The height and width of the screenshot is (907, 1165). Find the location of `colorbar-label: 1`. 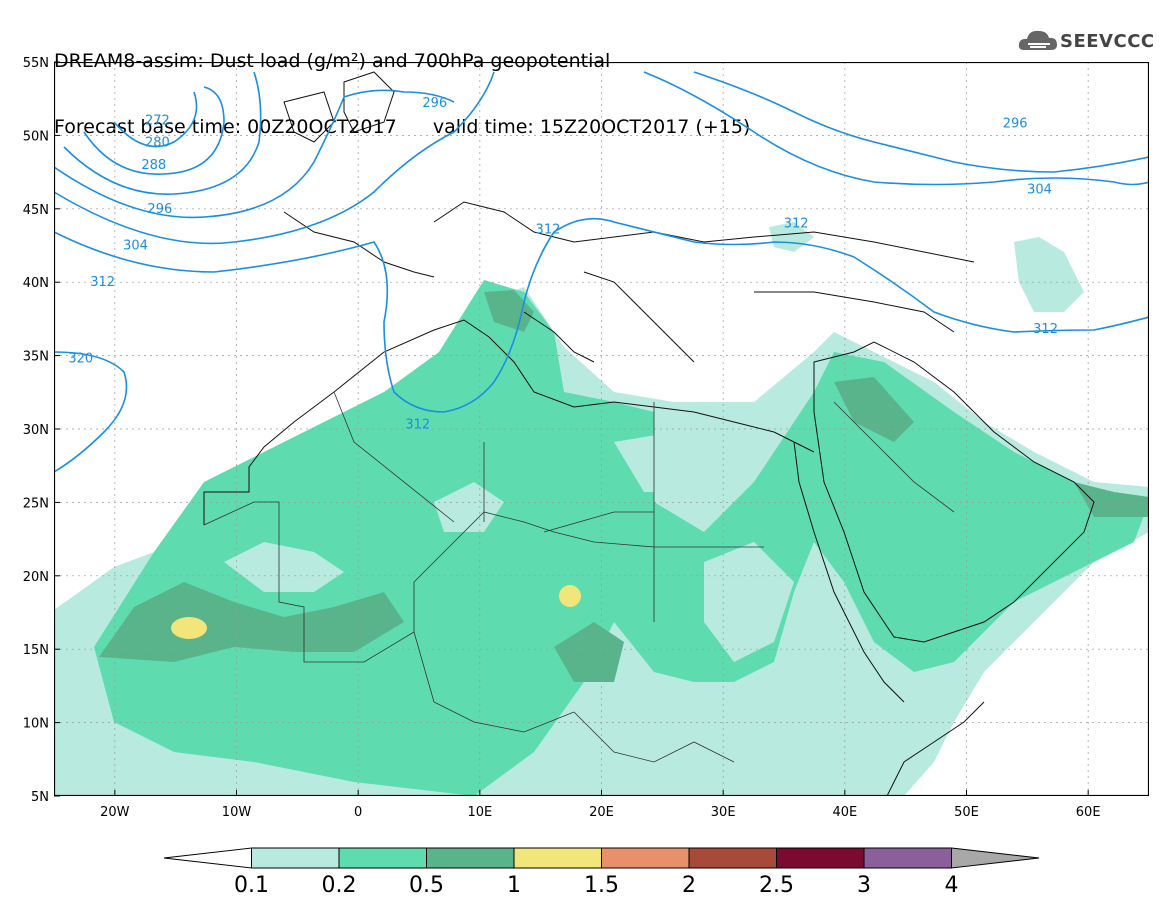

colorbar-label: 1 is located at coordinates (514, 885).